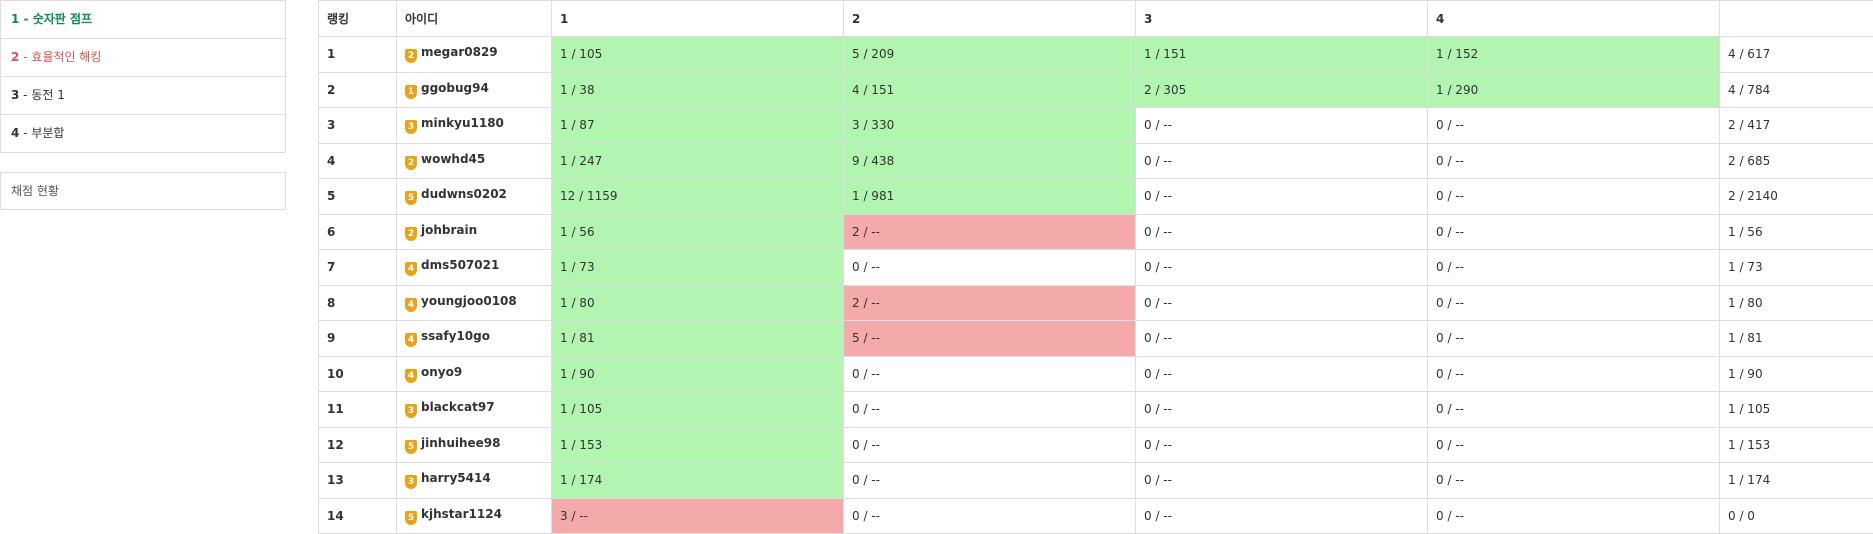  What do you see at coordinates (461, 442) in the screenshot?
I see `user-id: jinhuihee98` at bounding box center [461, 442].